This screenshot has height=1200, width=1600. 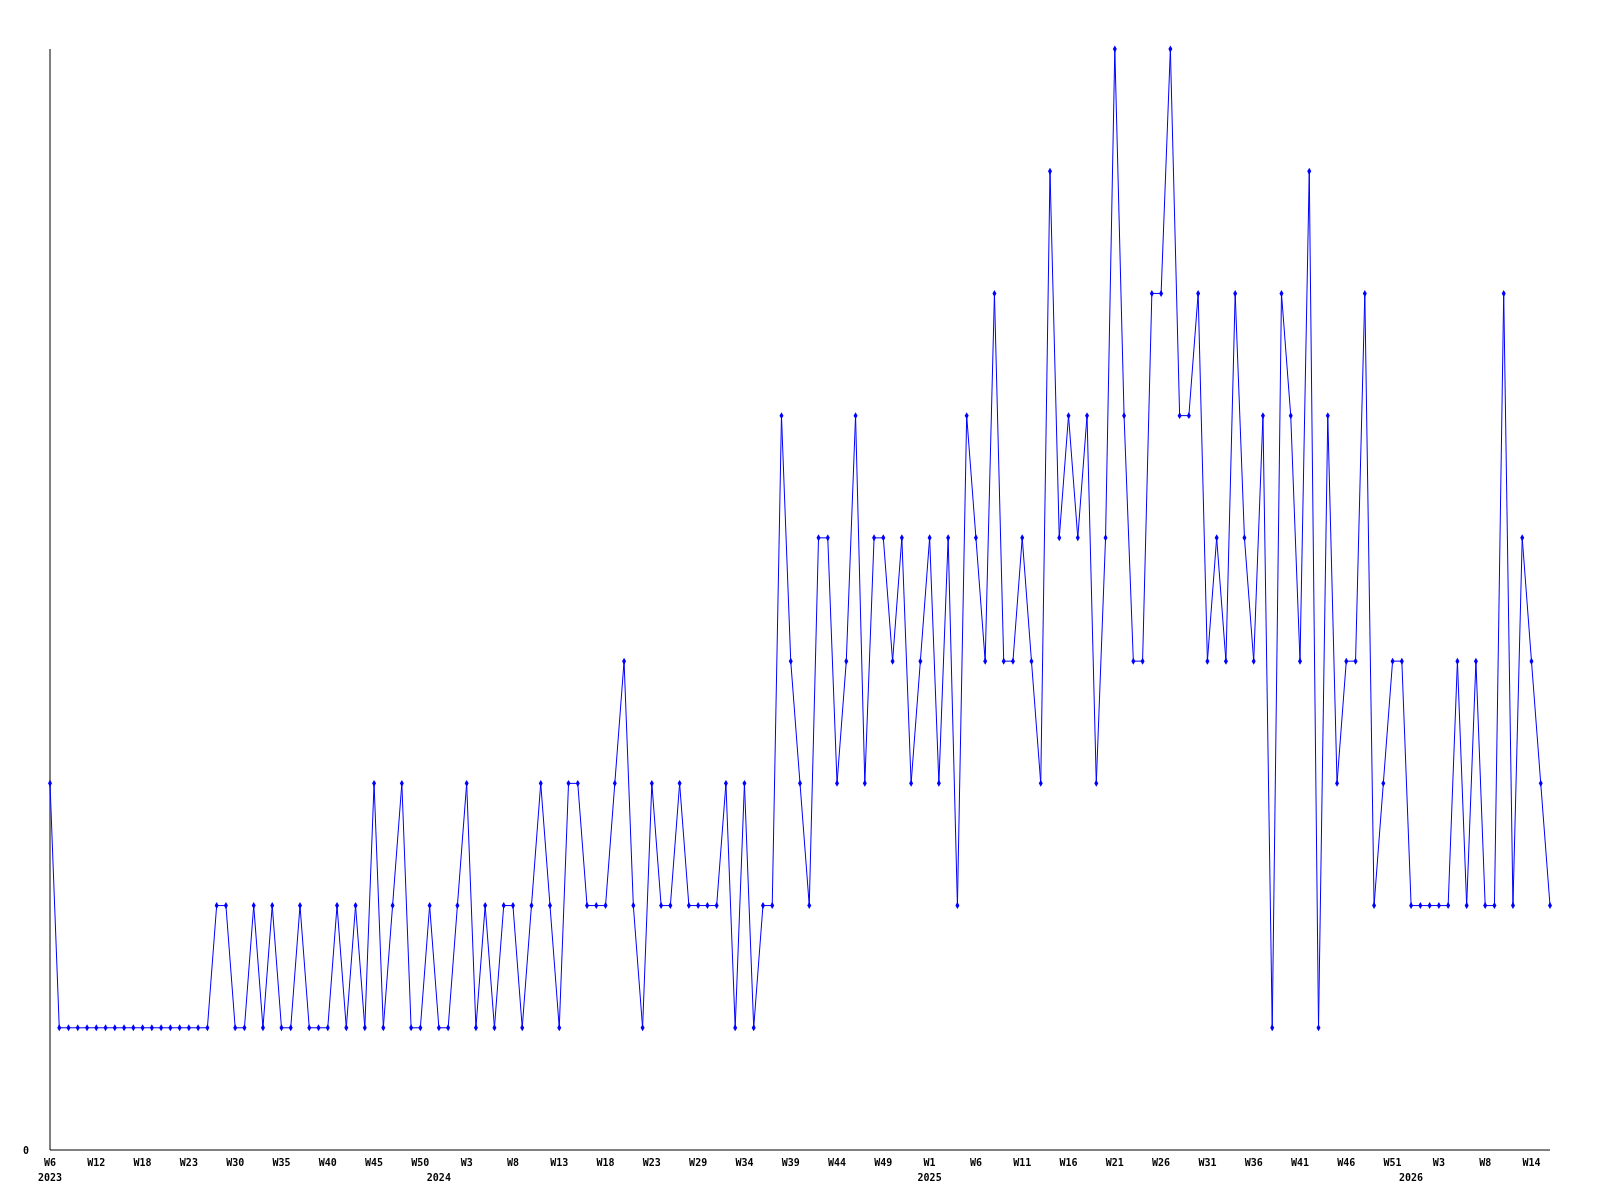 What do you see at coordinates (1161, 1162) in the screenshot?
I see `x-tick-label: W26` at bounding box center [1161, 1162].